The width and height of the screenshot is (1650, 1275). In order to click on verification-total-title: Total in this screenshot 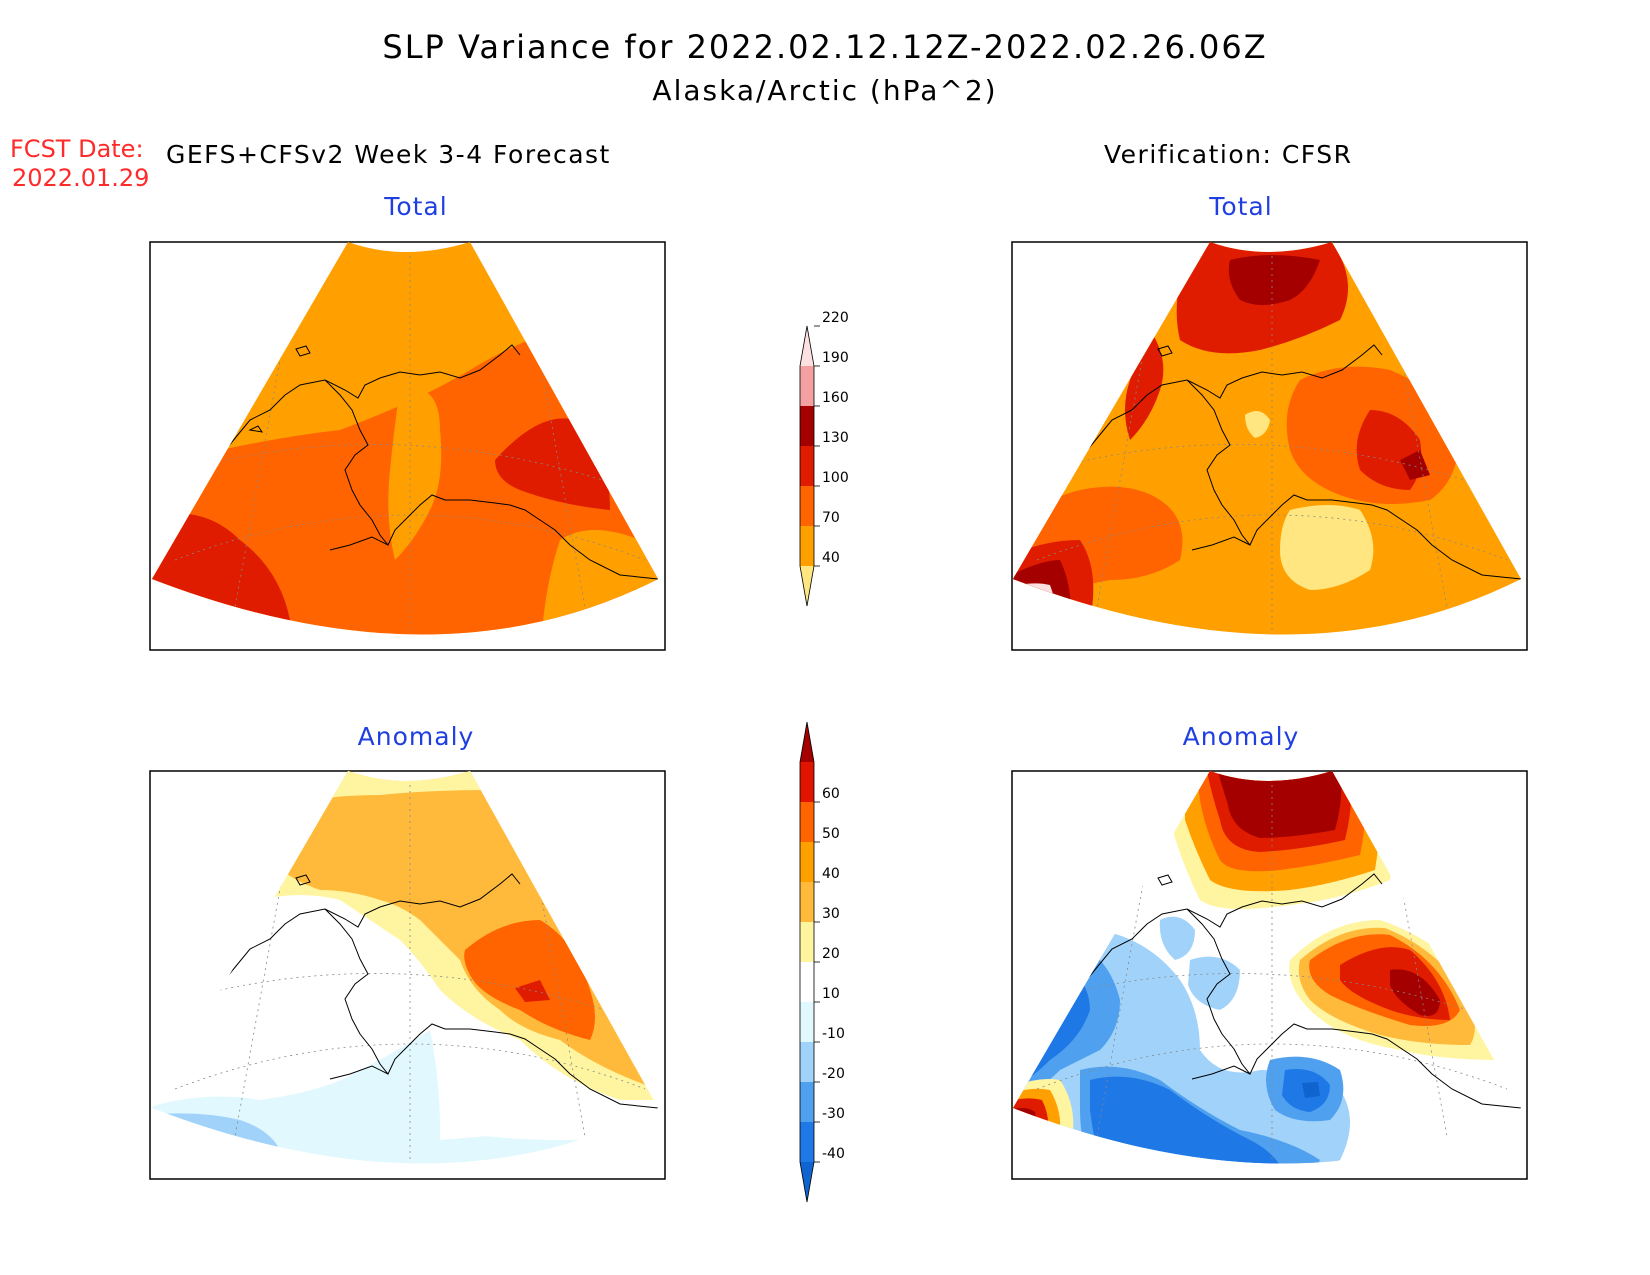, I will do `click(1241, 206)`.